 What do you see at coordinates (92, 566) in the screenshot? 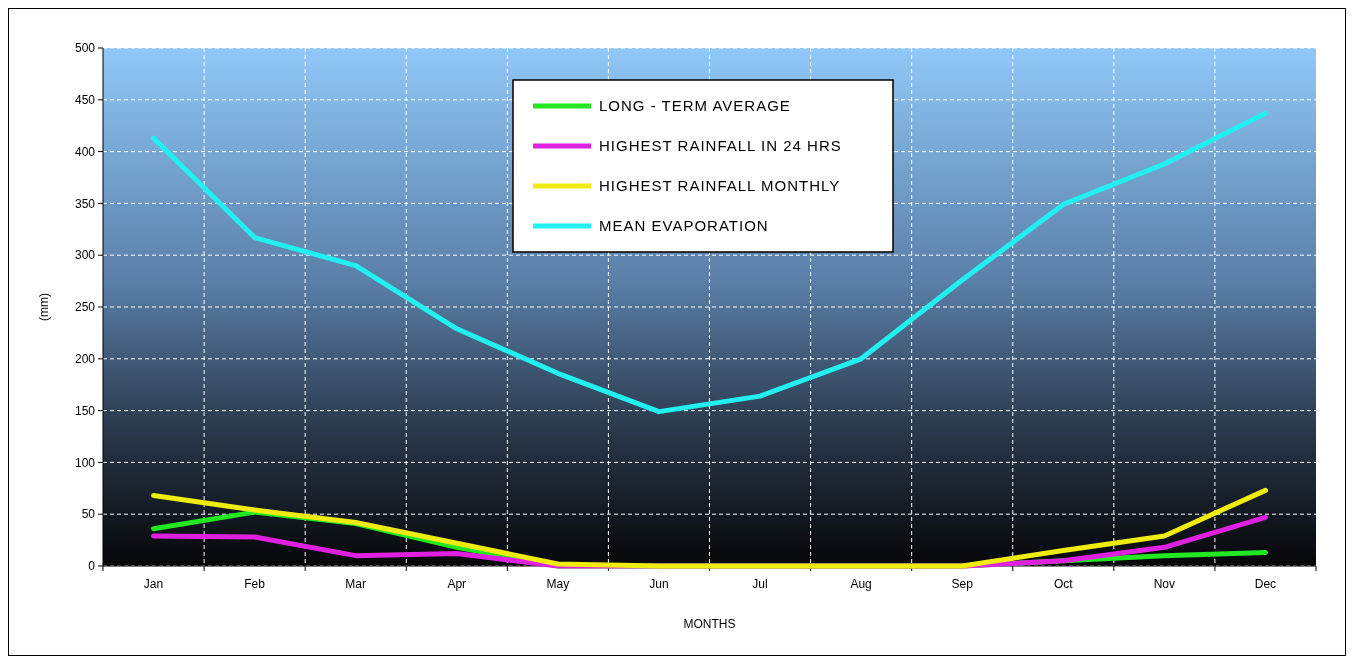
I see `y-tick-label: 0` at bounding box center [92, 566].